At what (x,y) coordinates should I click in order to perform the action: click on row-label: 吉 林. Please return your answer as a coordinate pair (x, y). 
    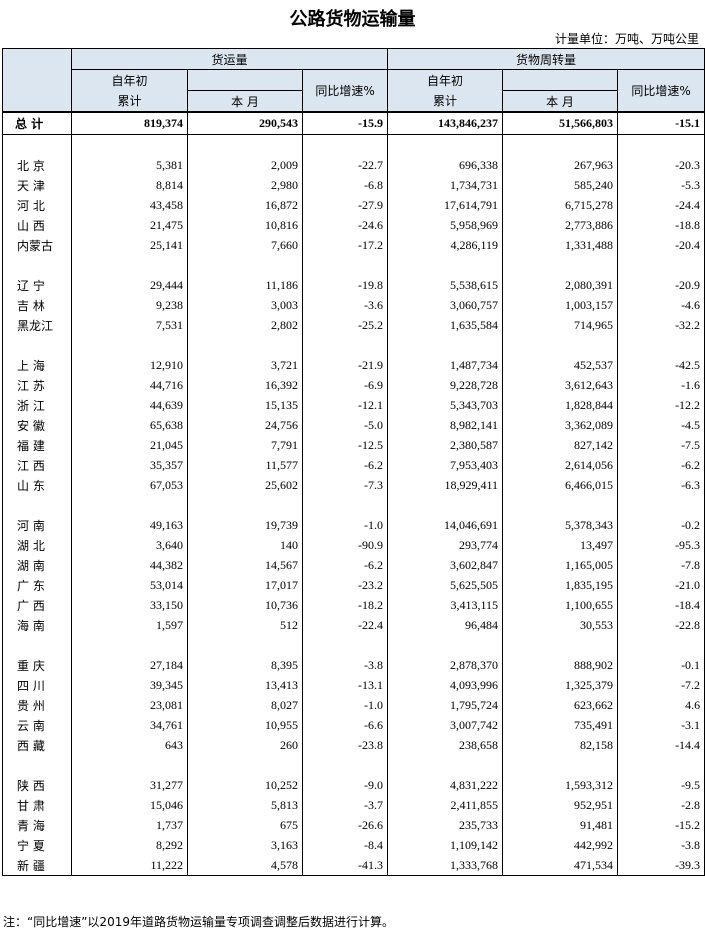
    Looking at the image, I should click on (37, 305).